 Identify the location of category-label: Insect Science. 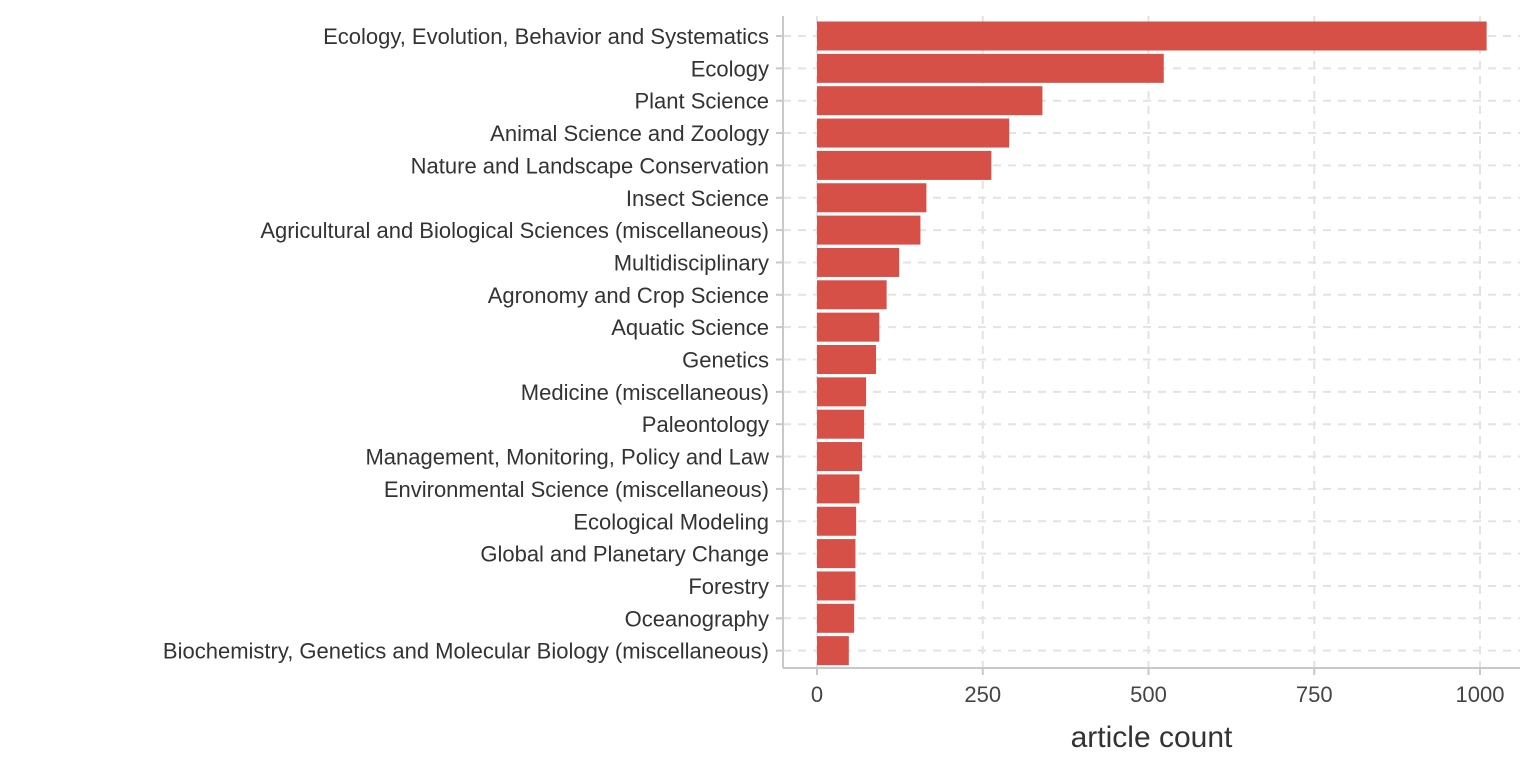
(697, 198).